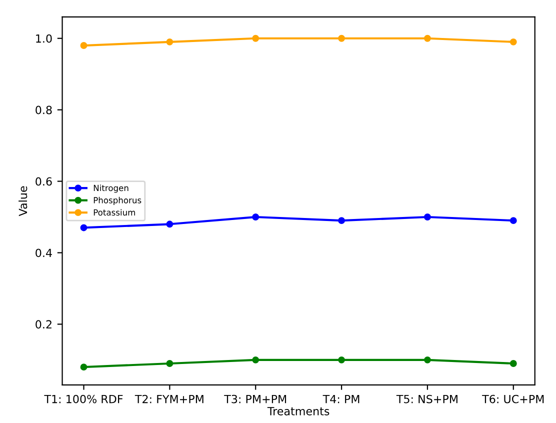 The width and height of the screenshot is (556, 423). Describe the element at coordinates (83, 399) in the screenshot. I see `x-tick-label: T1: 100% RDF` at that location.